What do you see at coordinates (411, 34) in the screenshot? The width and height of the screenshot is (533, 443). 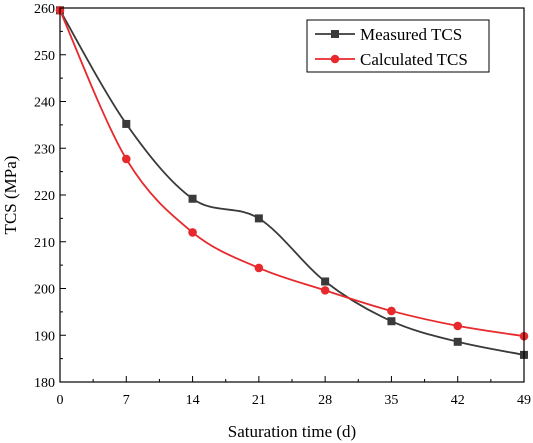 I see `legend-label-measured: Measured TCS` at bounding box center [411, 34].